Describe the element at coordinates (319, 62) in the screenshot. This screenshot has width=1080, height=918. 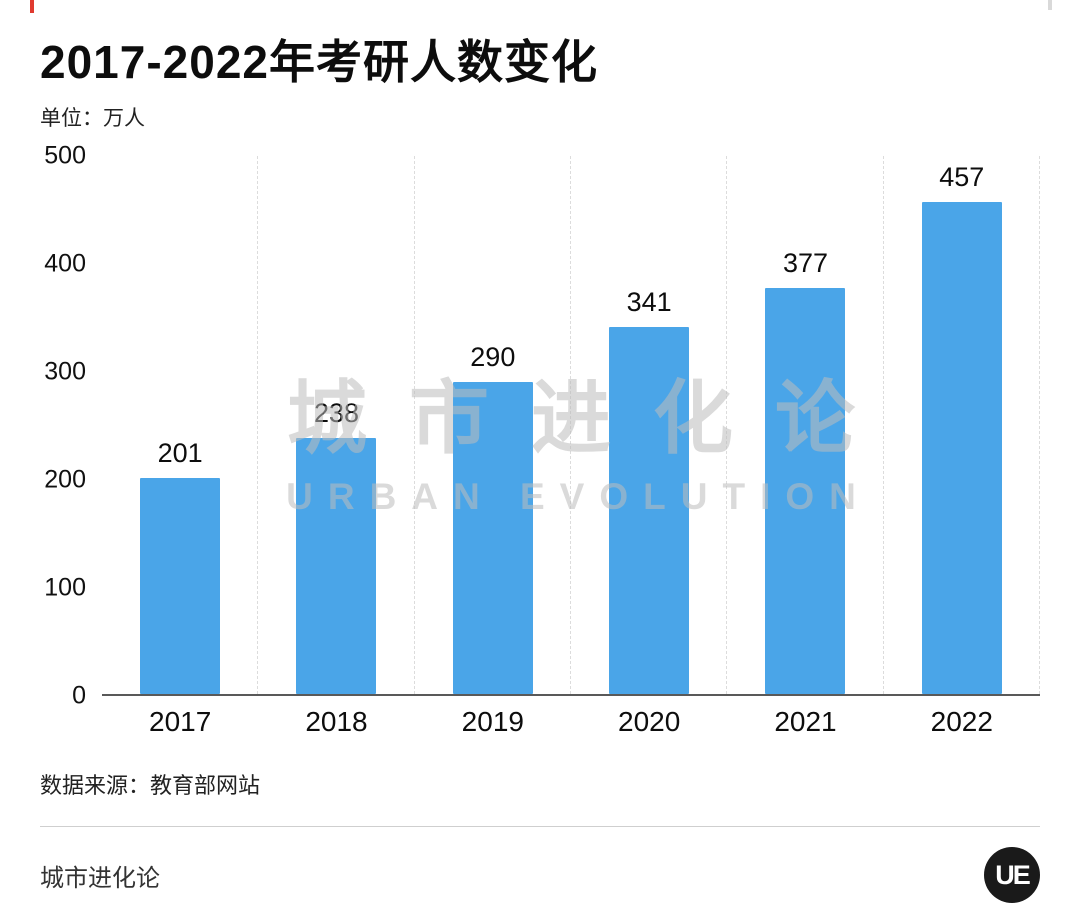
I see `page-title: 2017-2022年考研人数变化` at that location.